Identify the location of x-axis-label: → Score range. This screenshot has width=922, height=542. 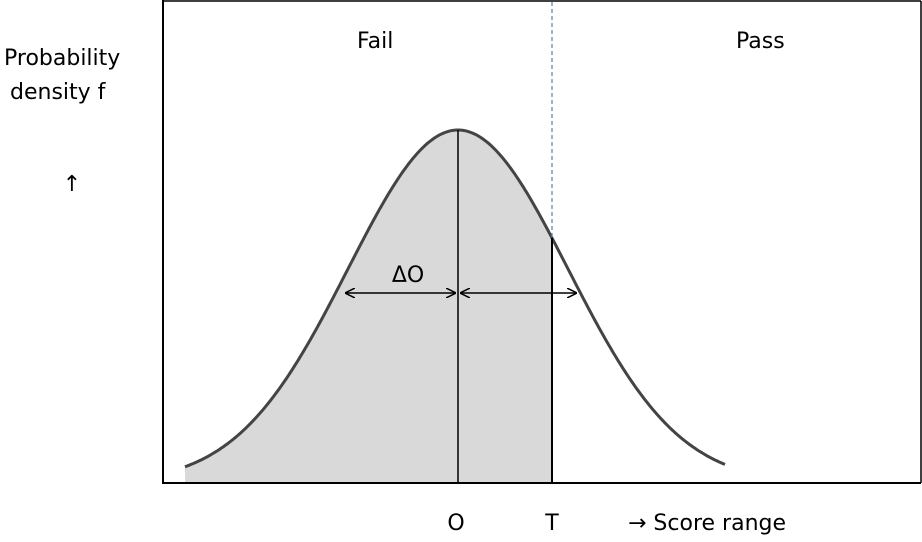
(707, 523).